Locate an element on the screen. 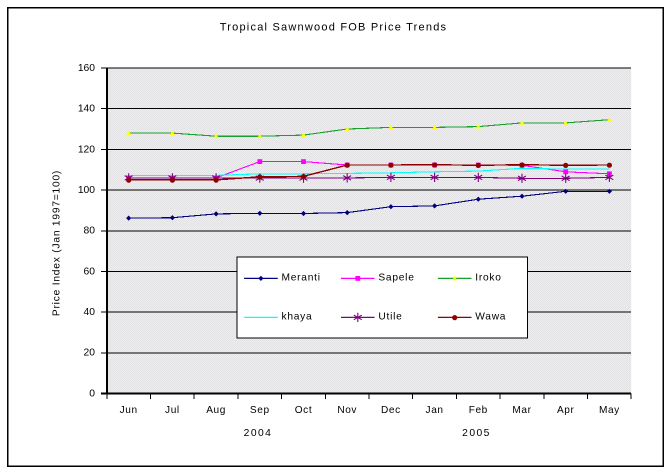 Image resolution: width=668 pixels, height=475 pixels. svg-text: Nov is located at coordinates (347, 410).